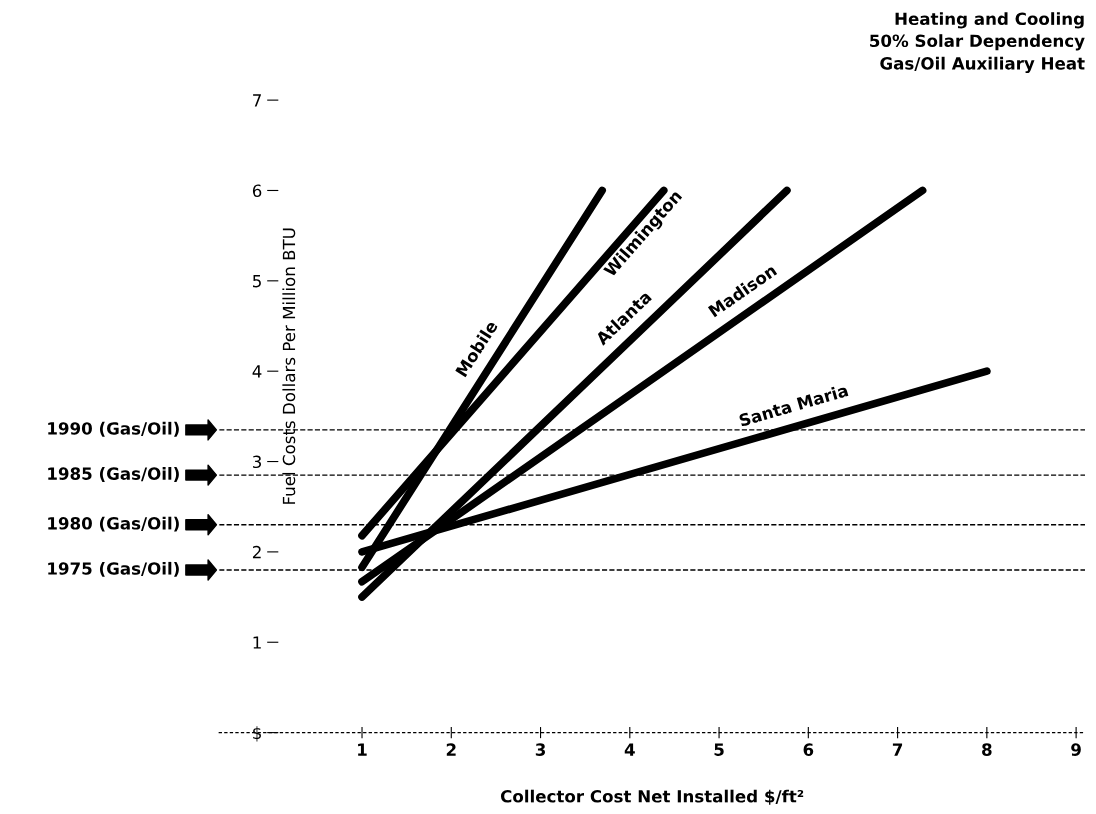 The width and height of the screenshot is (1096, 814). I want to click on x-tick-label: 7, so click(897, 749).